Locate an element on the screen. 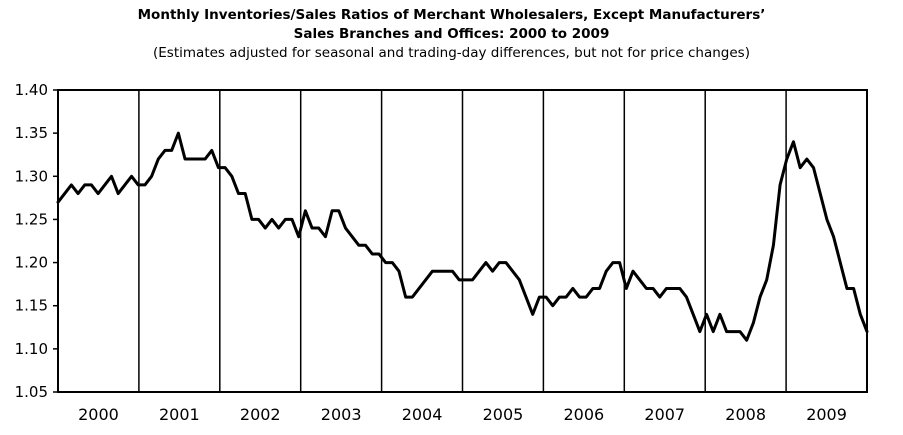  y-tick-label: 1.25 is located at coordinates (31, 219).